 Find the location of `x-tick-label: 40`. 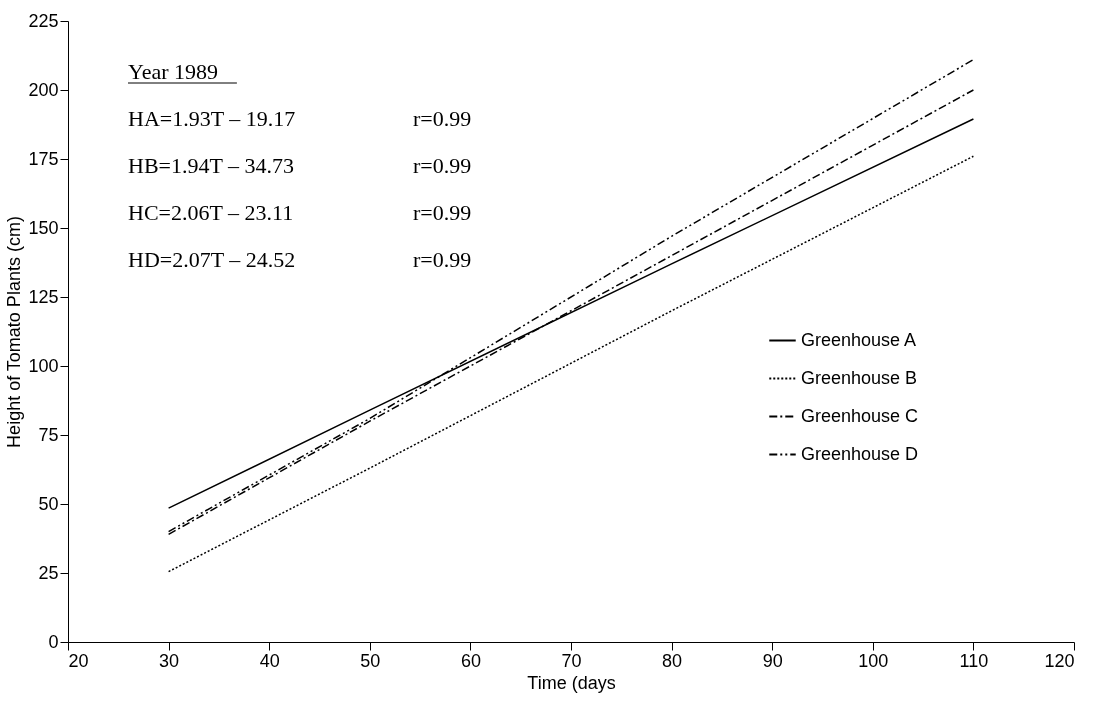

x-tick-label: 40 is located at coordinates (269, 660).